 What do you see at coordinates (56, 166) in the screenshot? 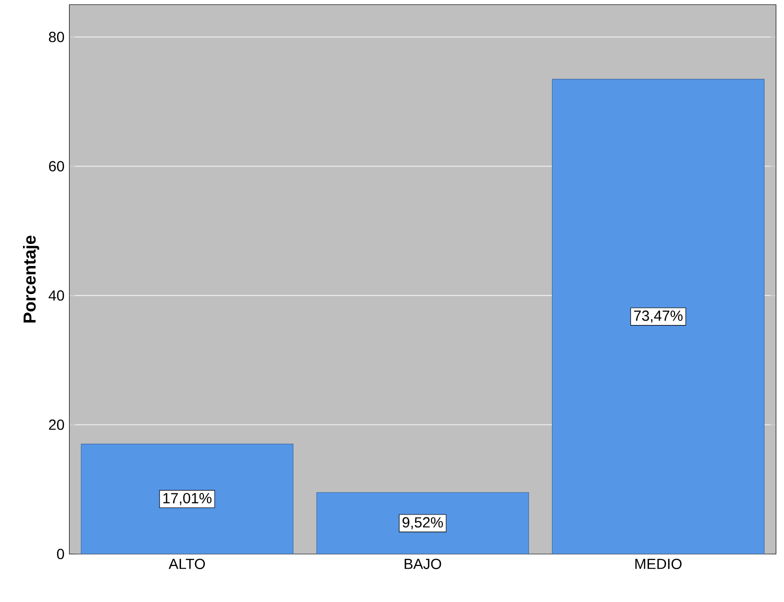
I see `y-tick-label: 60` at bounding box center [56, 166].